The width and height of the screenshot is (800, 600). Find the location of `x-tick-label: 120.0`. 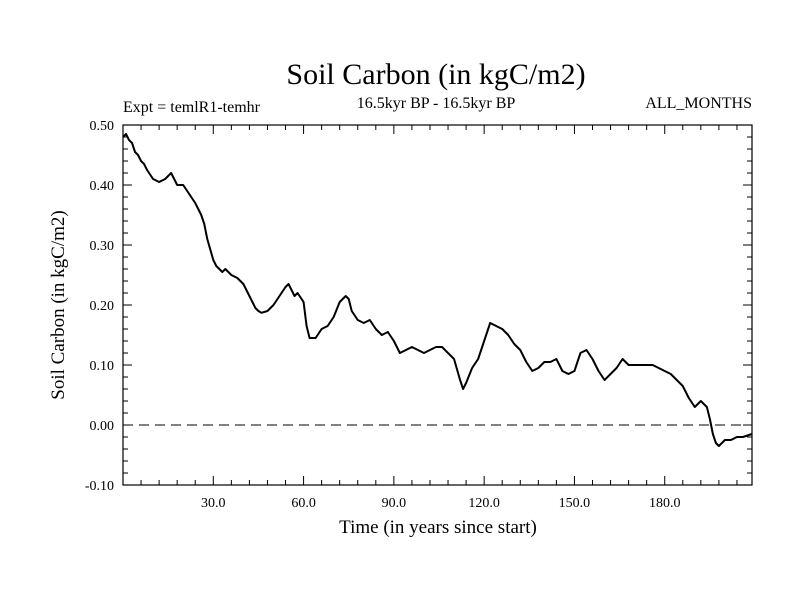

x-tick-label: 120.0 is located at coordinates (484, 503).